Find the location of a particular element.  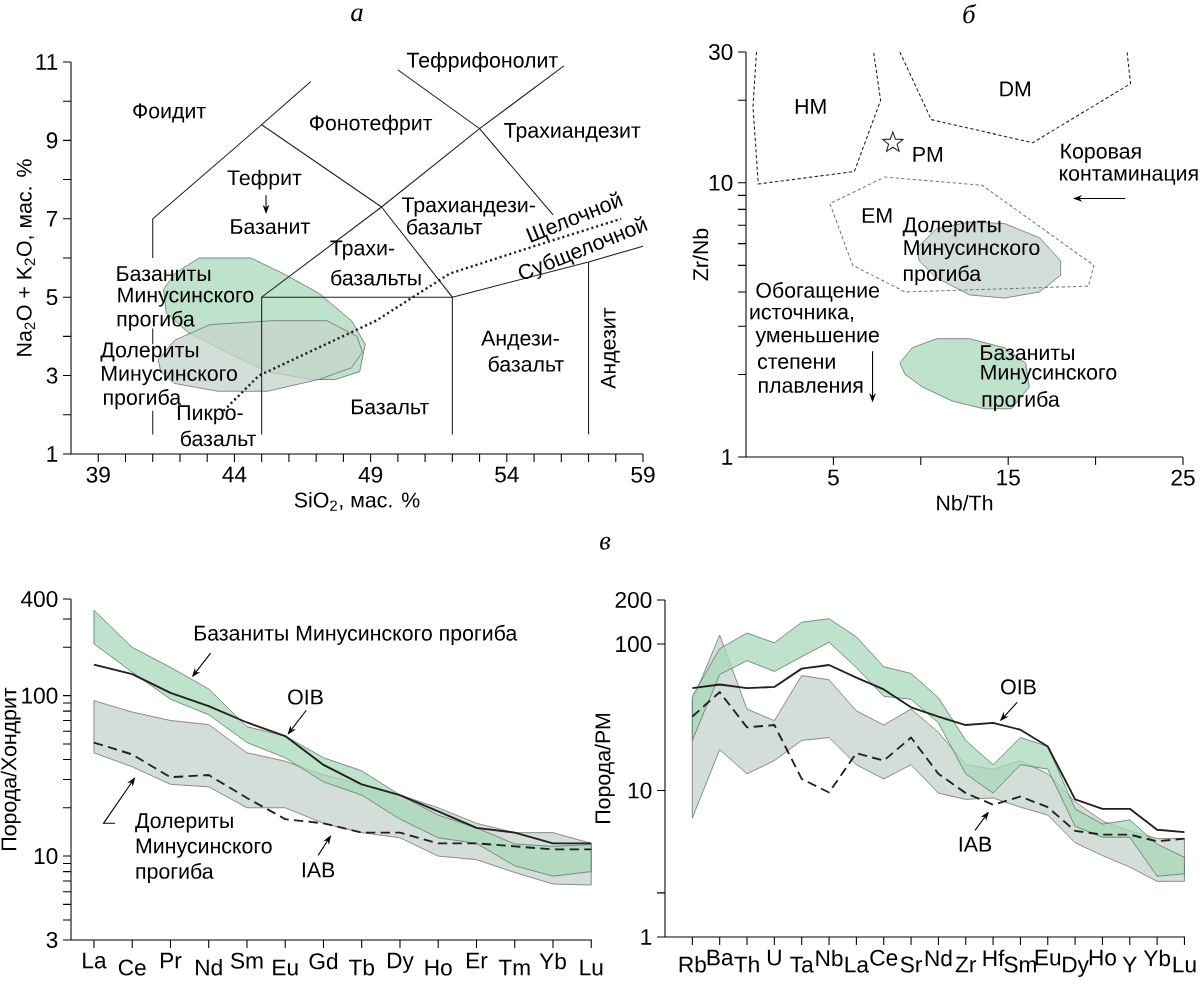

x-tick-label: 39 is located at coordinates (98, 474).